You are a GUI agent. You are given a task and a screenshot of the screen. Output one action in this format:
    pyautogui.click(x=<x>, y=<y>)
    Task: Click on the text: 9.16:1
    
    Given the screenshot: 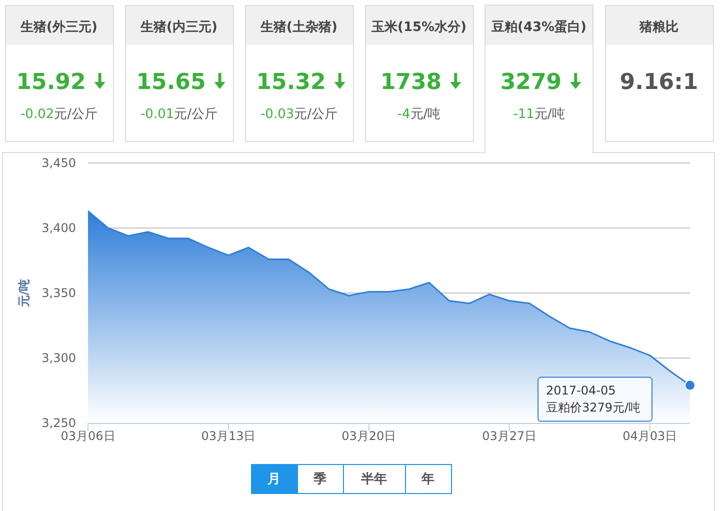 What is the action you would take?
    pyautogui.click(x=659, y=82)
    